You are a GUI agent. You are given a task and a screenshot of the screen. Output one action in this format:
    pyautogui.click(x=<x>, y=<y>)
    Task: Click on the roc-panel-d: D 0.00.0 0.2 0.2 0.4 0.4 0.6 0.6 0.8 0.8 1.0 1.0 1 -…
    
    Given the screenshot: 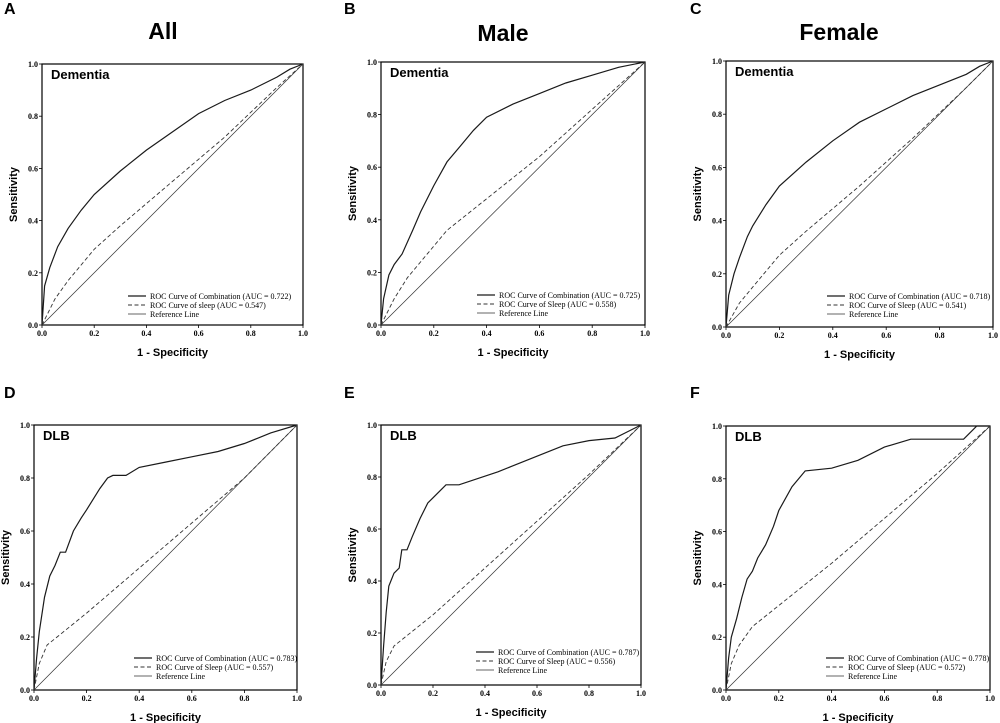 What is the action you would take?
    pyautogui.click(x=151, y=554)
    